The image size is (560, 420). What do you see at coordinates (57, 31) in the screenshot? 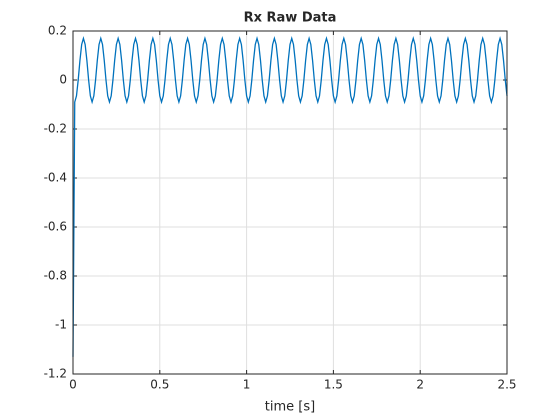
I see `y-tick-label: 0.2` at bounding box center [57, 31].